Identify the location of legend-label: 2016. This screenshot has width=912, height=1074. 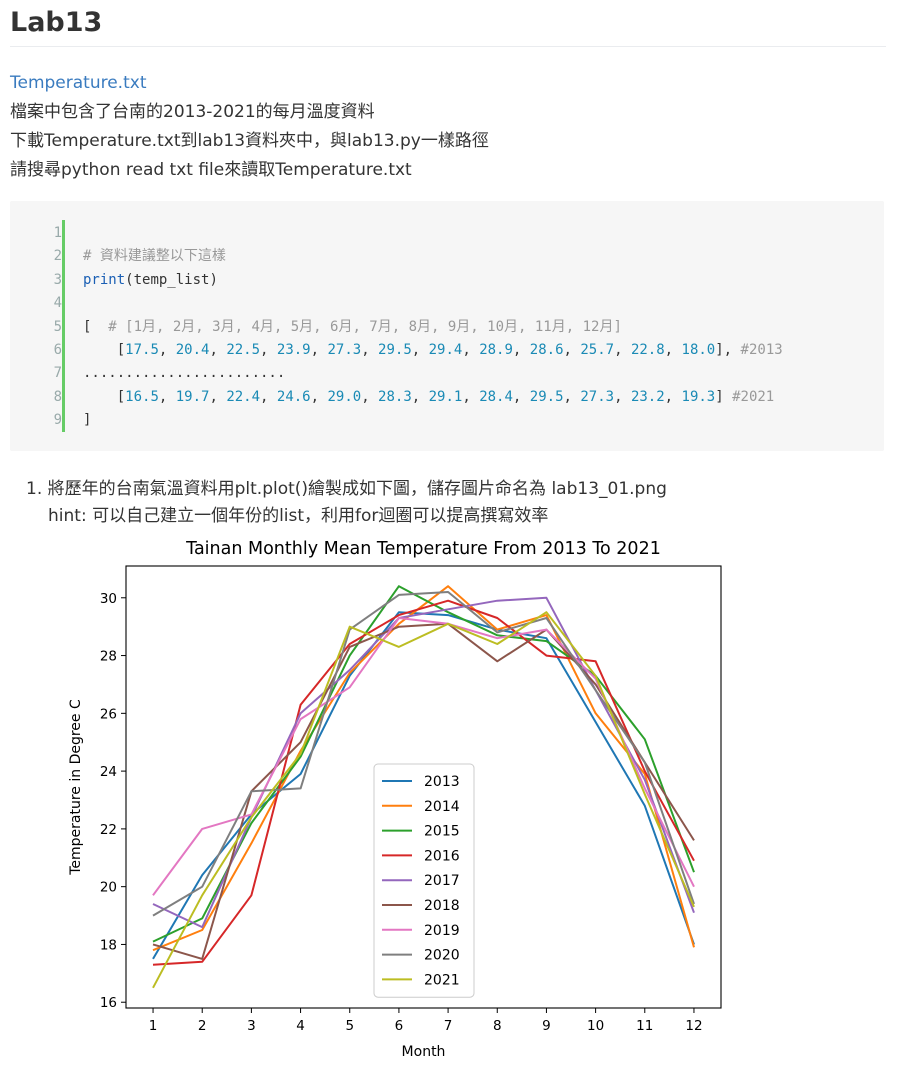
(442, 856).